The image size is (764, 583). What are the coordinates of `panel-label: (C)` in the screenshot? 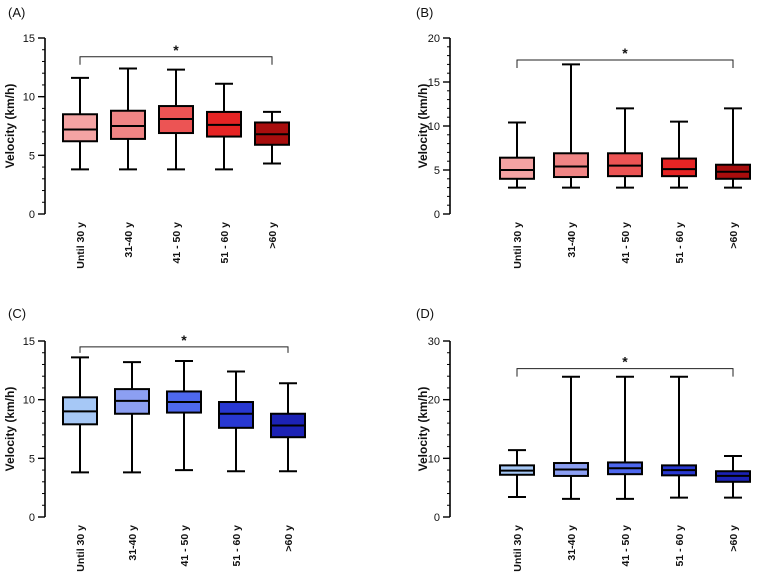 It's located at (17, 313).